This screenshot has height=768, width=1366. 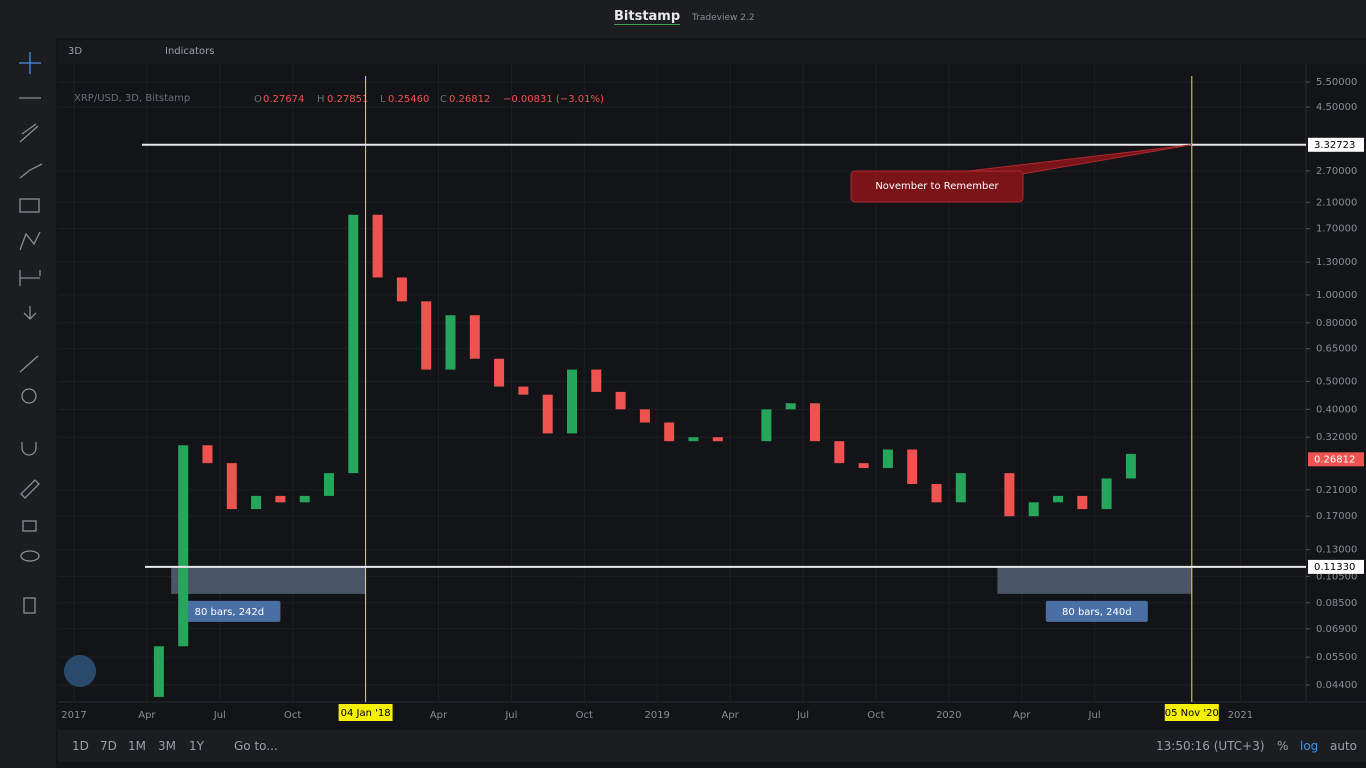 I want to click on period-button: 1M, so click(x=137, y=746).